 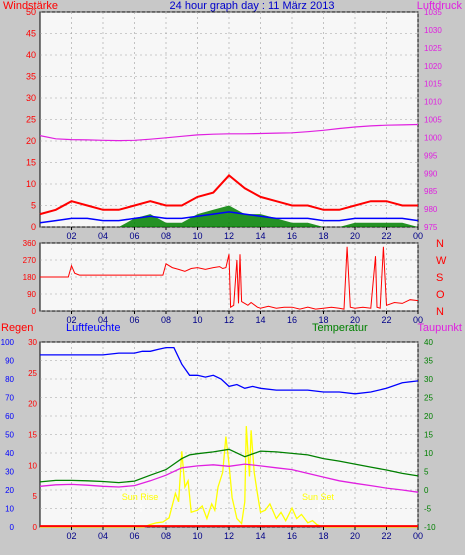 I want to click on temperature-tick-label: 15, so click(x=428, y=435).